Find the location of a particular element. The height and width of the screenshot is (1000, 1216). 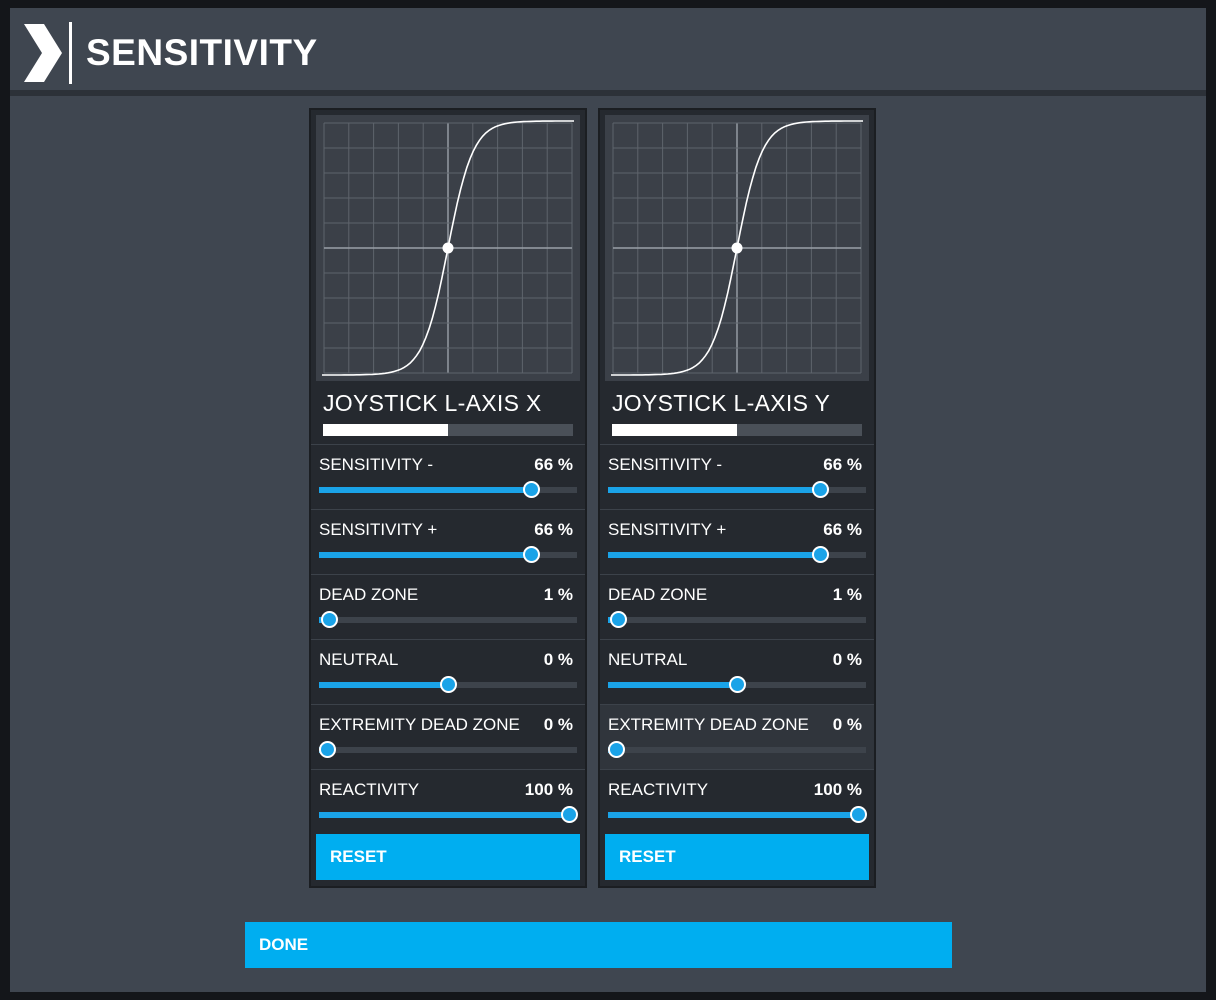

axis-name: JOYSTICK L-AXIS X is located at coordinates (432, 403).